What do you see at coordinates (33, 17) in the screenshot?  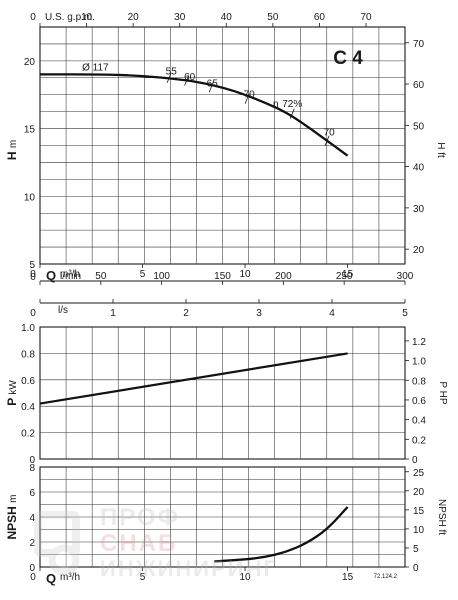 I see `gpm-tick-label-zero: 0` at bounding box center [33, 17].